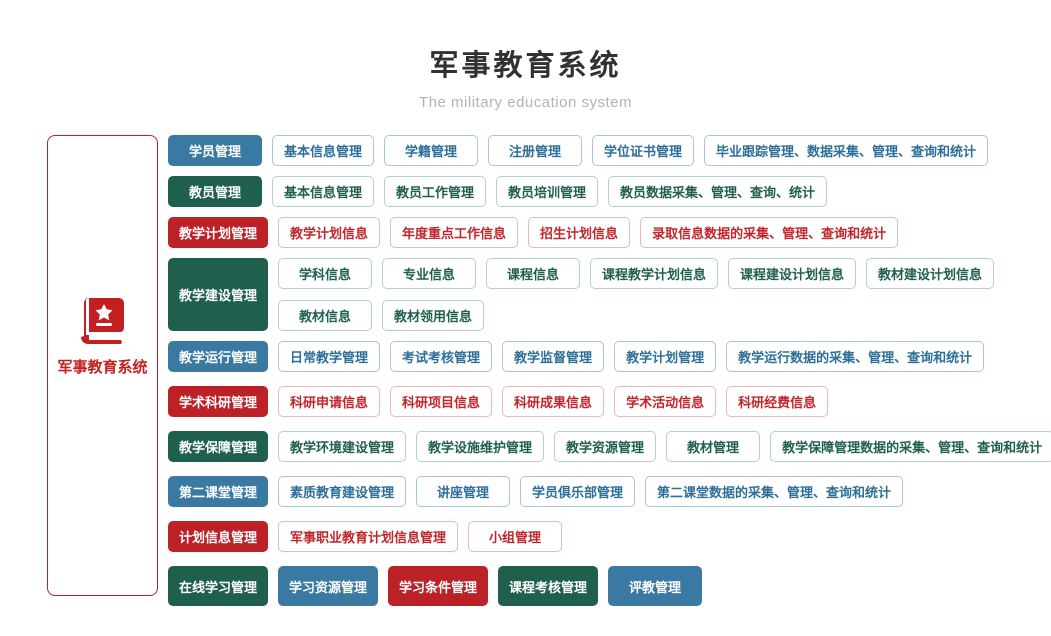 The width and height of the screenshot is (1051, 636). What do you see at coordinates (930, 273) in the screenshot?
I see `item-button: 教材建设计划信息` at bounding box center [930, 273].